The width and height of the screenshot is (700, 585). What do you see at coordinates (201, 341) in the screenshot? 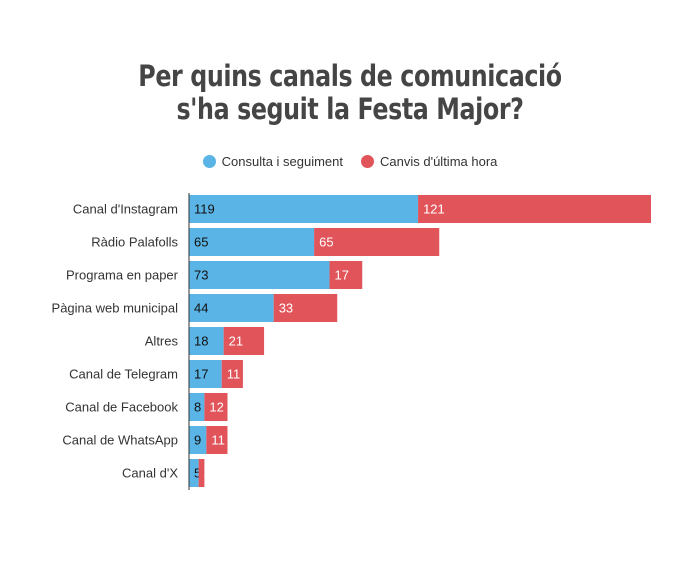
I see `data-label-consulta: 18` at bounding box center [201, 341].